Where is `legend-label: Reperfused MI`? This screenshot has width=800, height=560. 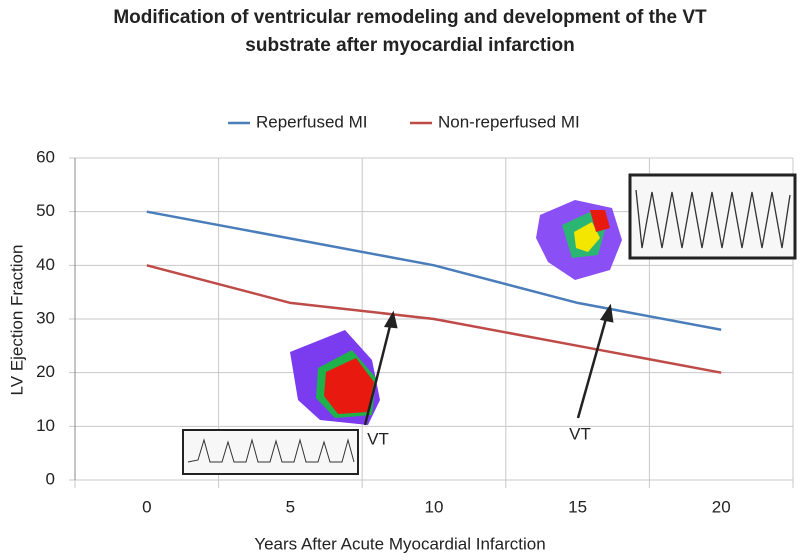
legend-label: Reperfused MI is located at coordinates (312, 121).